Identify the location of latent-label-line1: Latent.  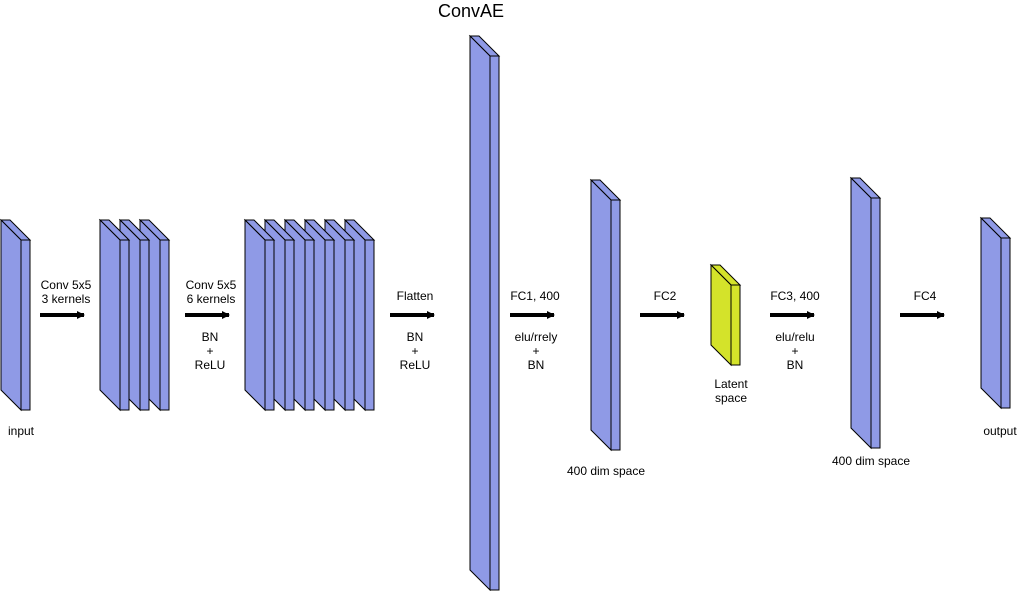
(731, 384).